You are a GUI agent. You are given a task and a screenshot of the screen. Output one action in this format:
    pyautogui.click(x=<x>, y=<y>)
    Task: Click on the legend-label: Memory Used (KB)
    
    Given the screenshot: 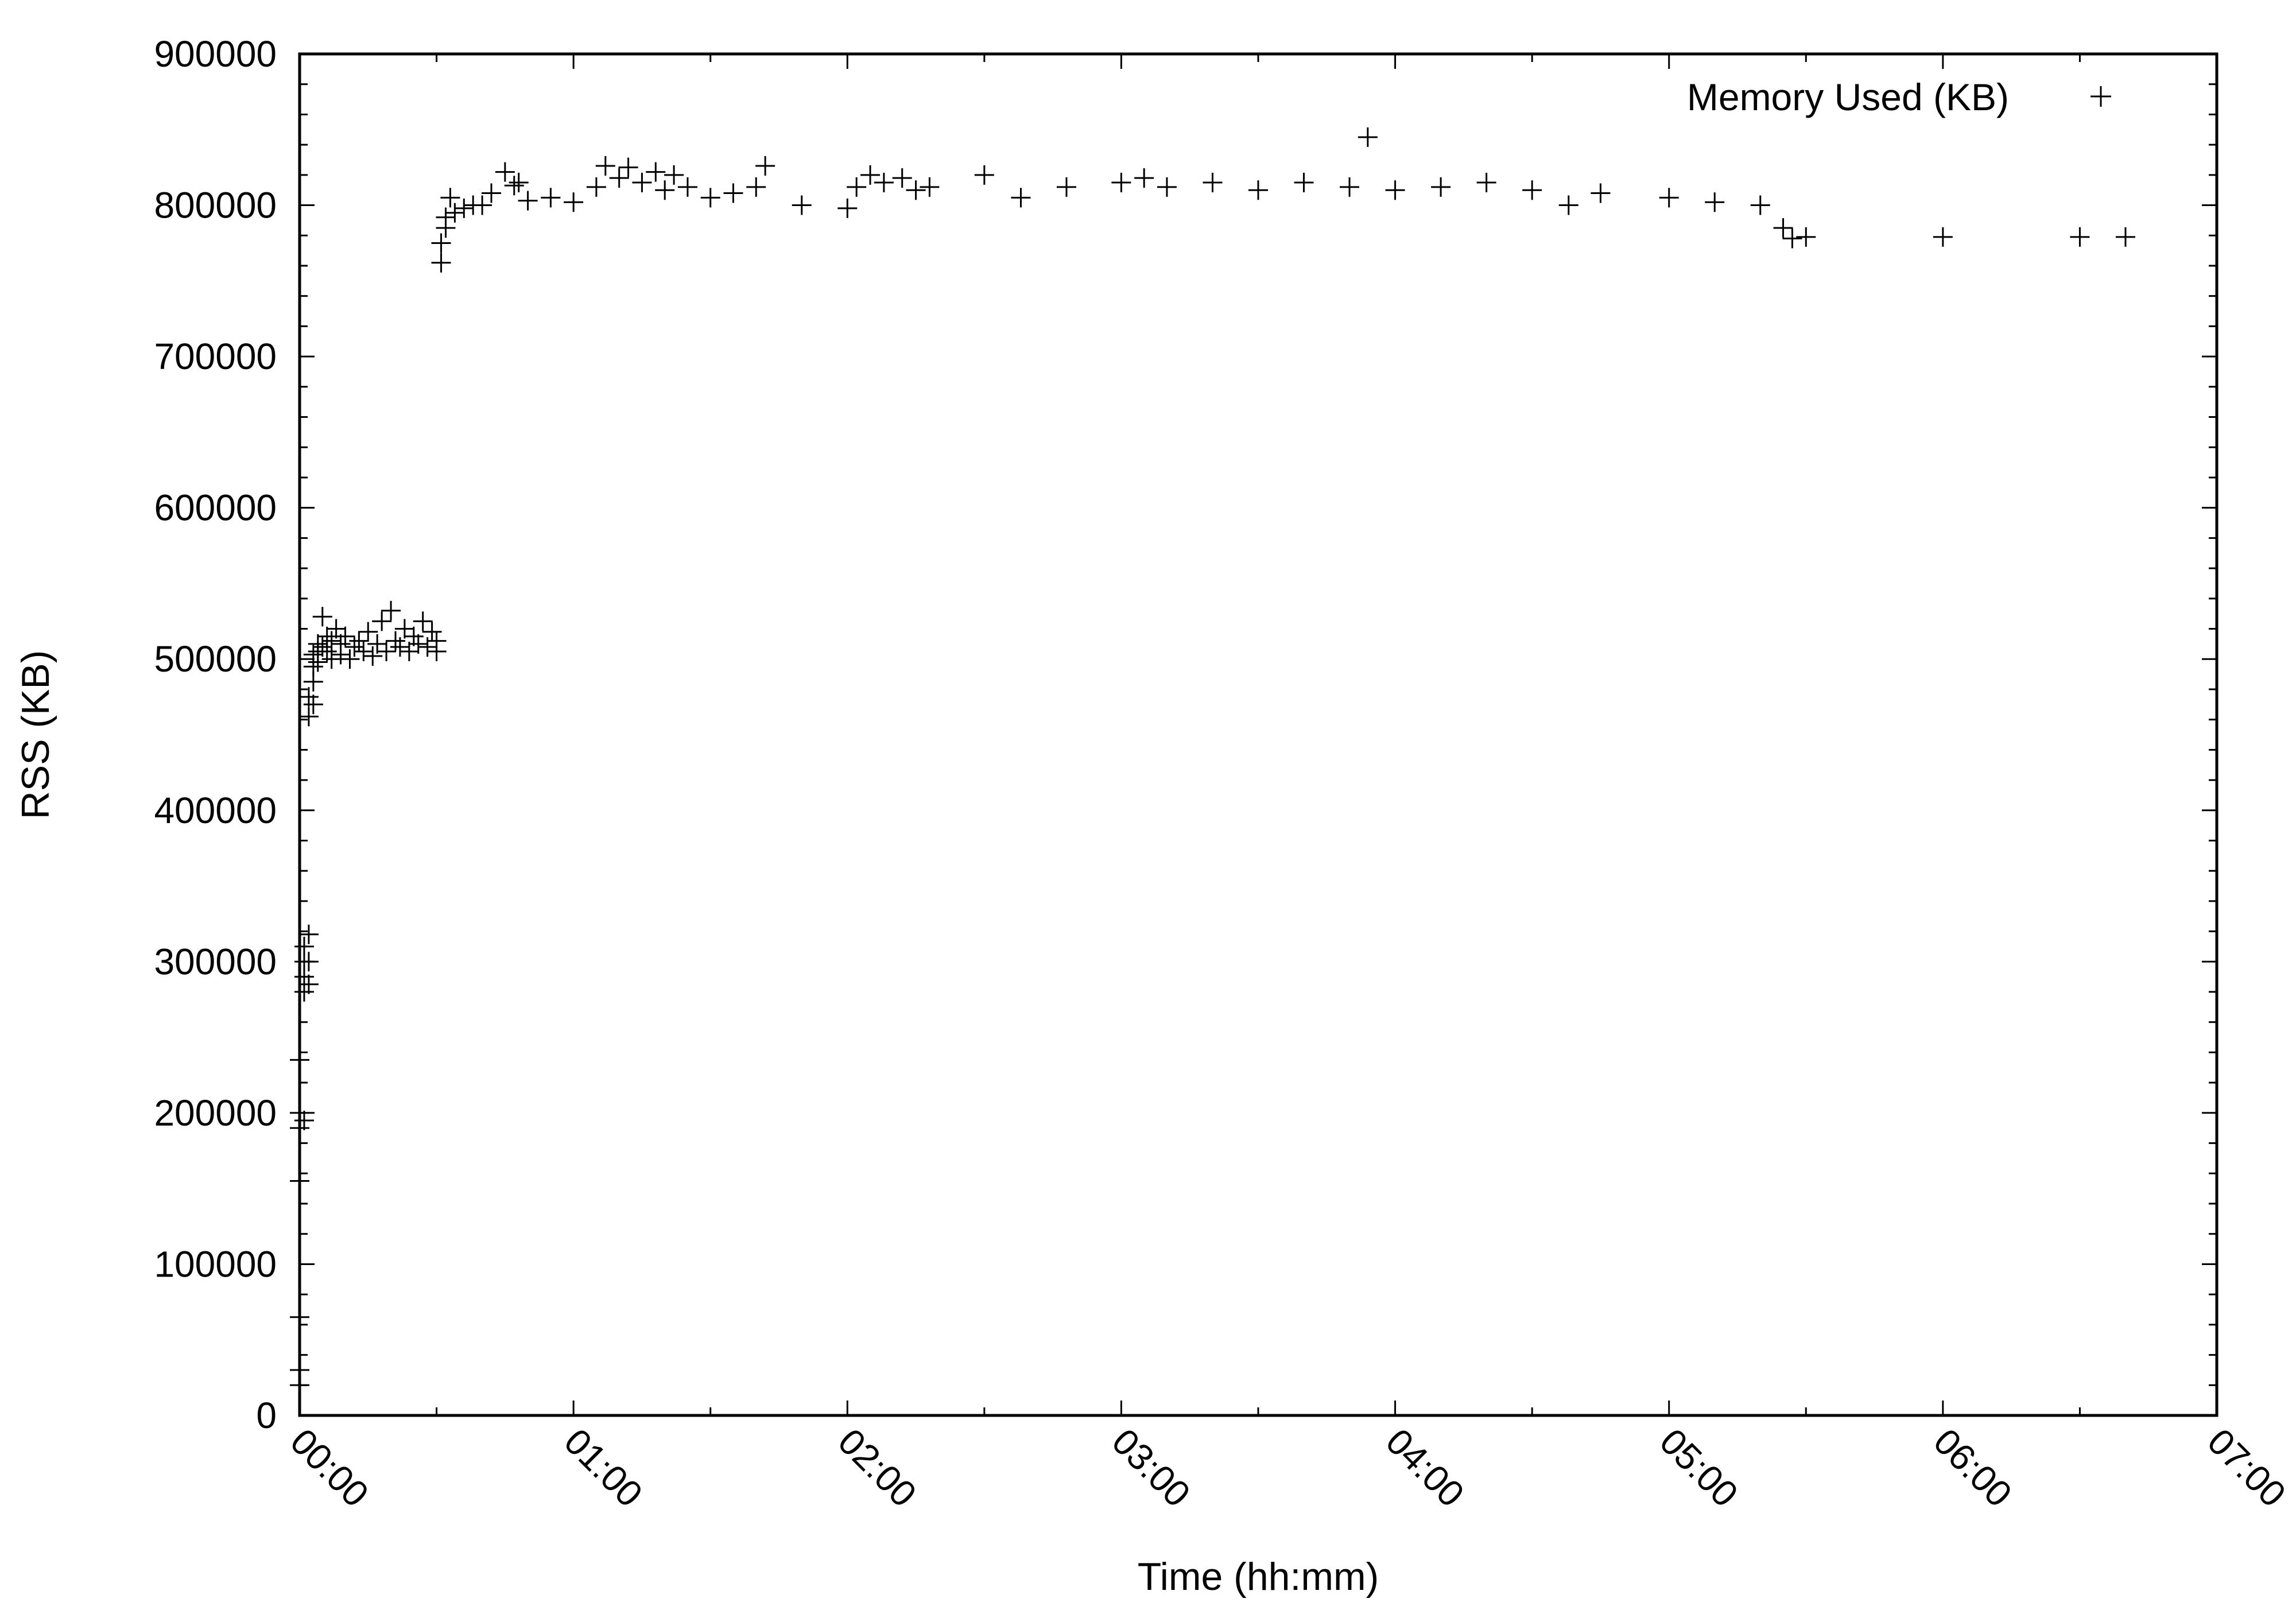 What is the action you would take?
    pyautogui.click(x=1848, y=97)
    